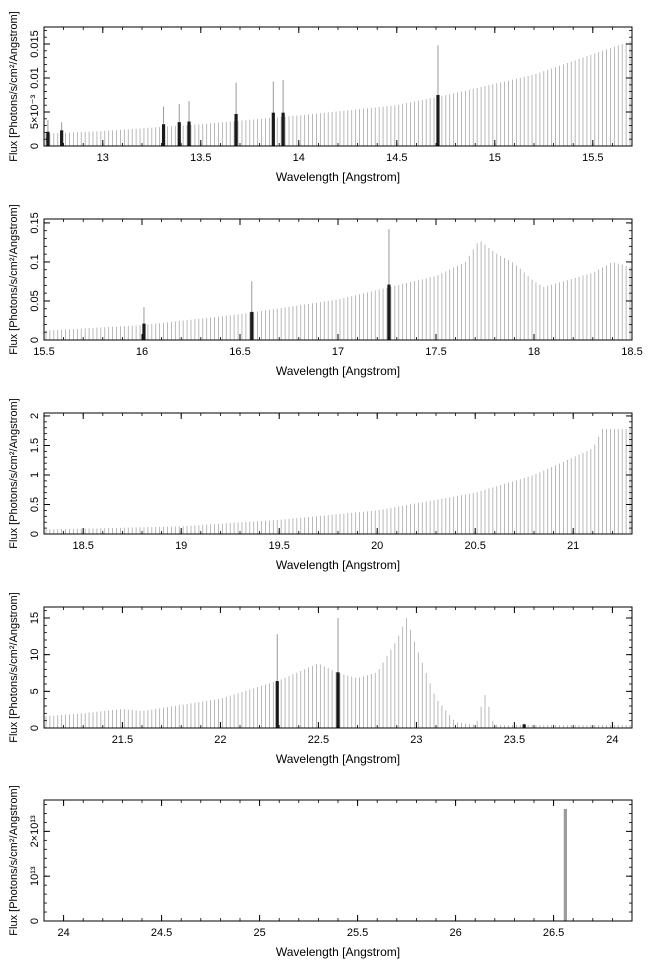 Image resolution: width=653 pixels, height=972 pixels. Describe the element at coordinates (181, 546) in the screenshot. I see `x-tick-label: 19` at that location.